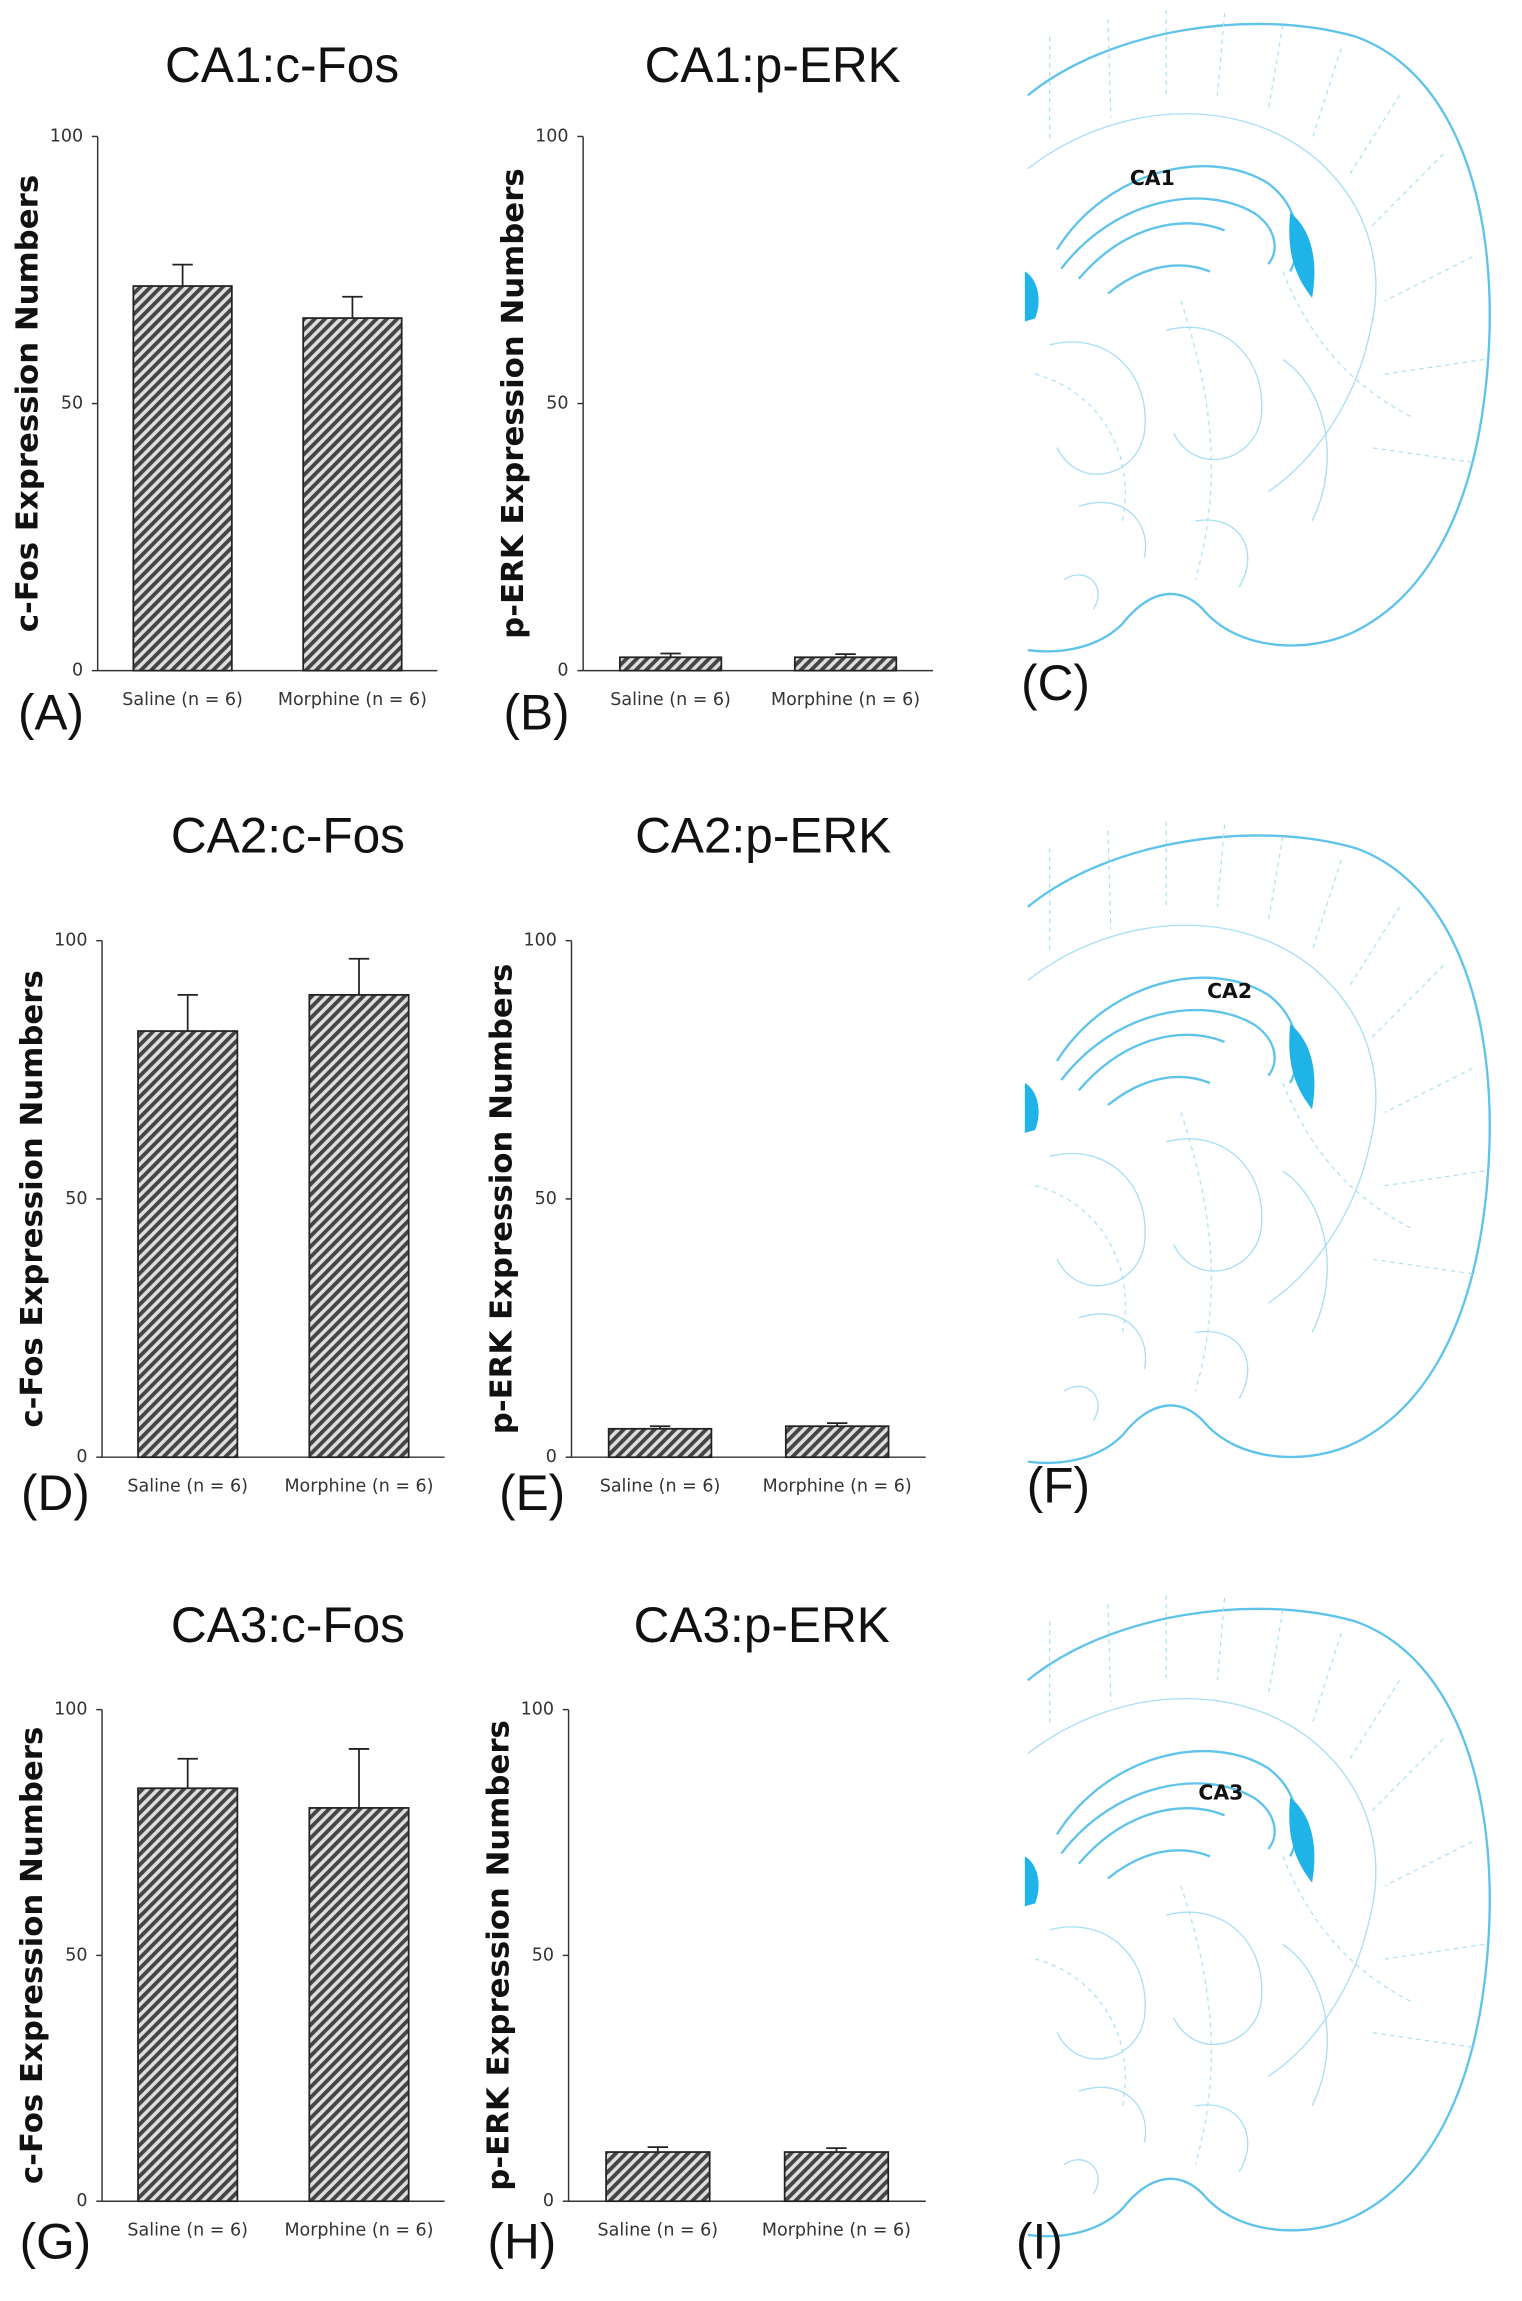  What do you see at coordinates (532, 1493) in the screenshot?
I see `panel-label: (E)` at bounding box center [532, 1493].